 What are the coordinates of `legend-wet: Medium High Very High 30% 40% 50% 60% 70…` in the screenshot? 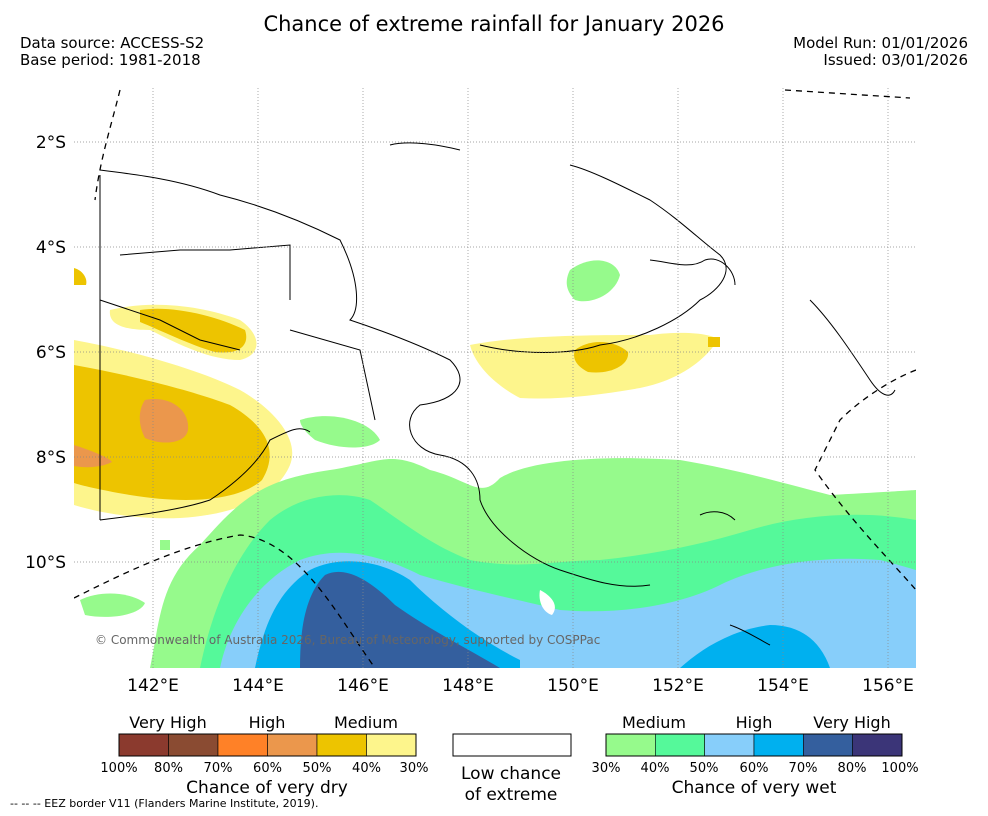 It's located at (755, 755).